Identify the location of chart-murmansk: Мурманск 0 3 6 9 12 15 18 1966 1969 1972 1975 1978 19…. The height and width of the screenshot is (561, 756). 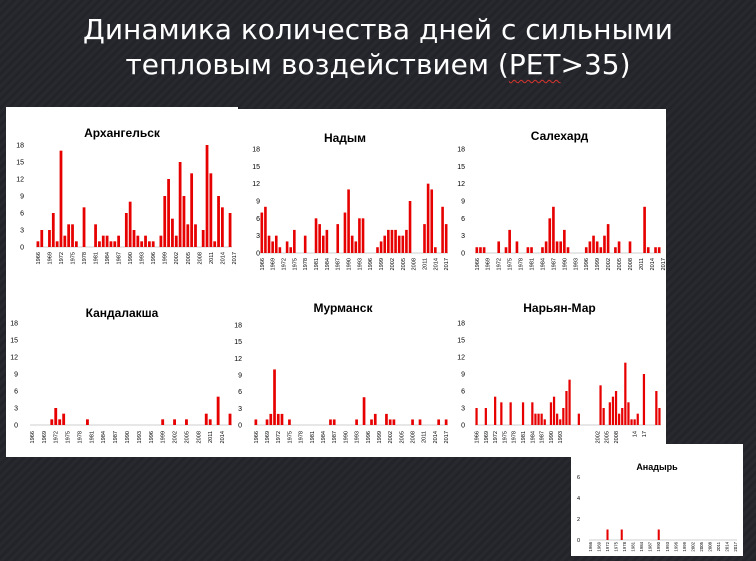
(342, 372).